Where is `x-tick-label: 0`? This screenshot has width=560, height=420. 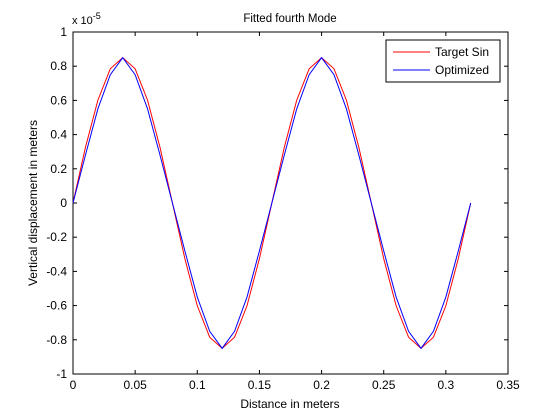
x-tick-label: 0 is located at coordinates (73, 385).